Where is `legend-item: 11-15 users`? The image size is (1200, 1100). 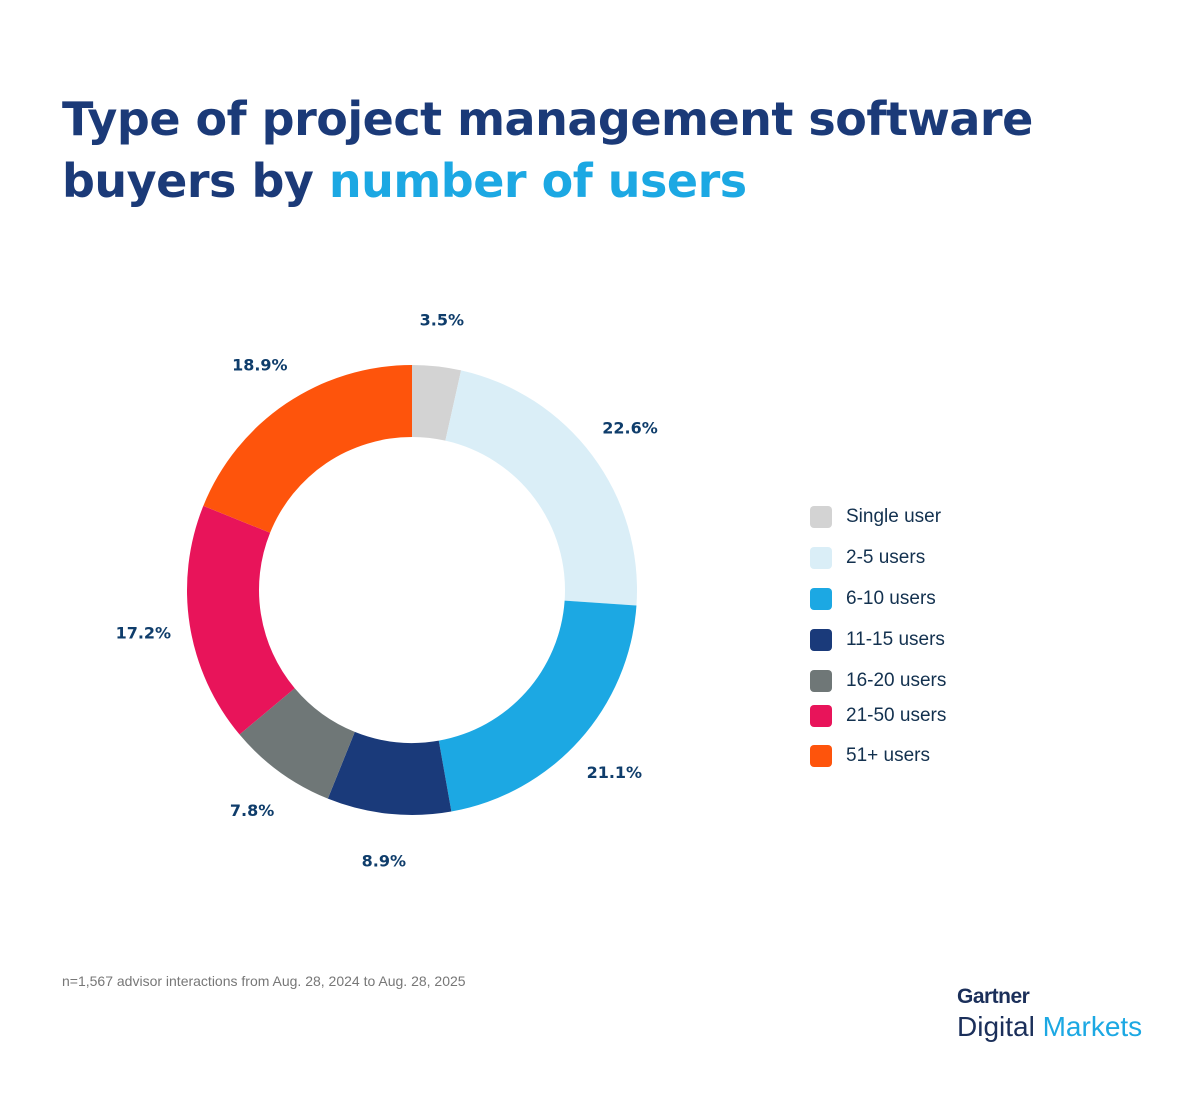 legend-item: 11-15 users is located at coordinates (877, 640).